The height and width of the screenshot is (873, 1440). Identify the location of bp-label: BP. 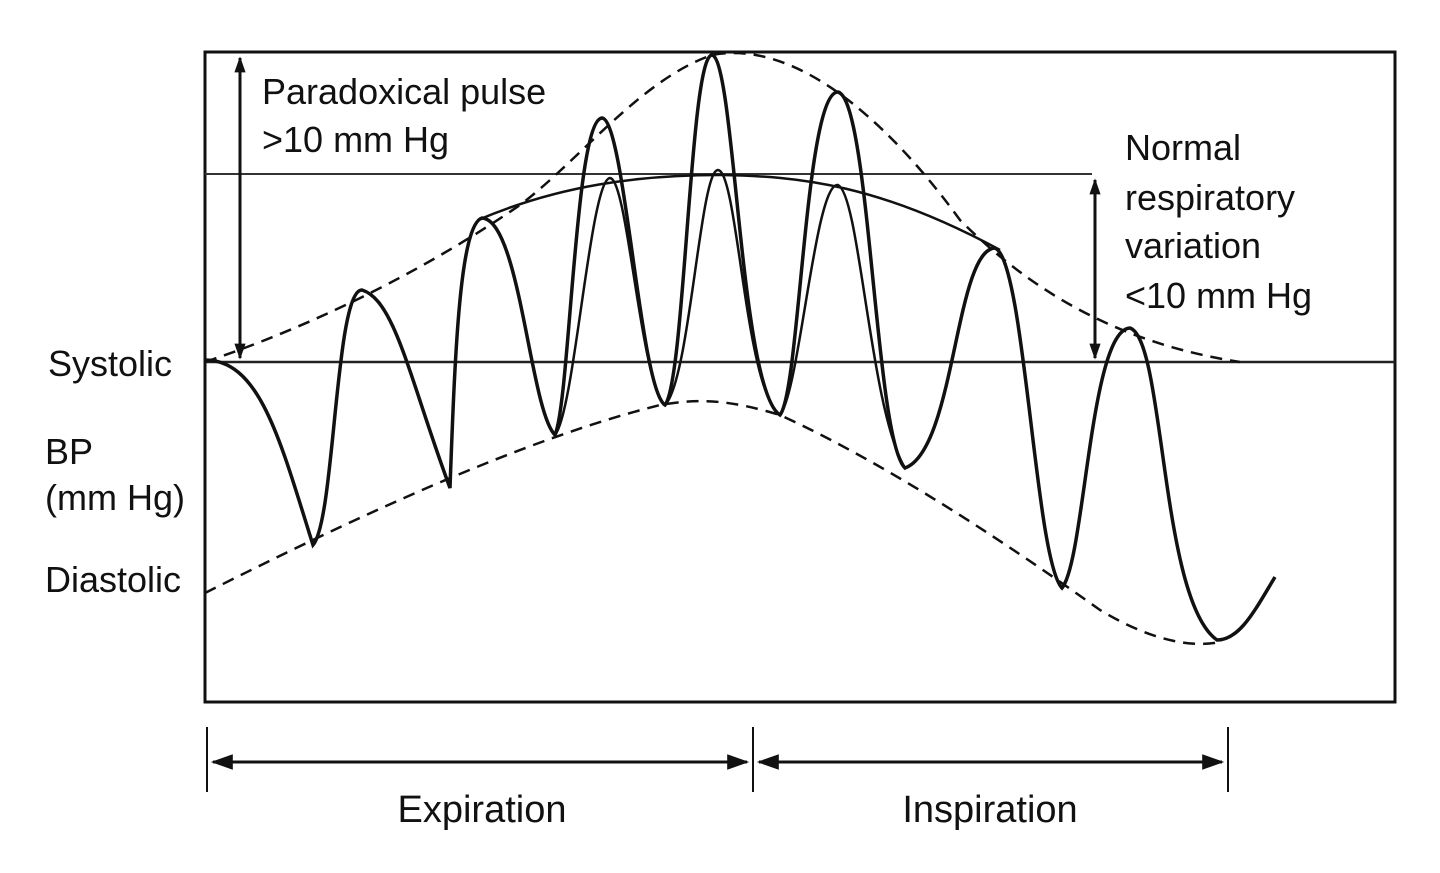
(69, 451).